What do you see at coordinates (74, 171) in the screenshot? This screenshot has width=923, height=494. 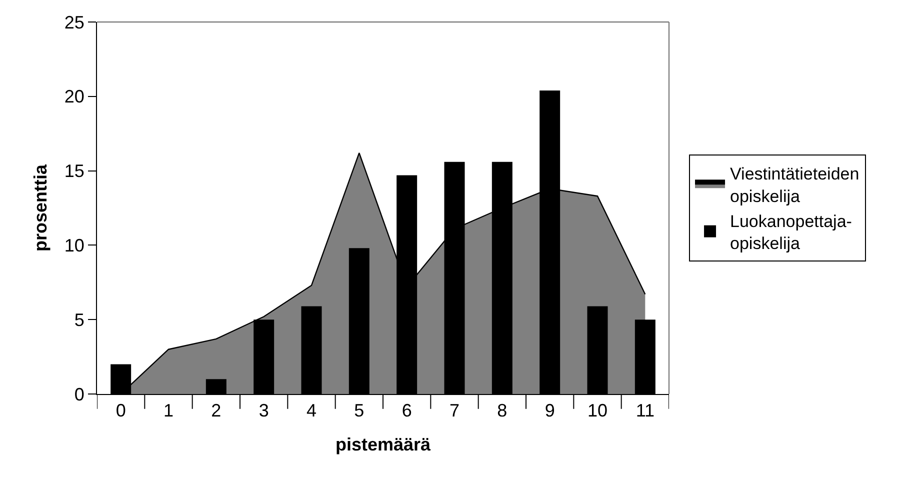 I see `y-tick-label: 15` at bounding box center [74, 171].